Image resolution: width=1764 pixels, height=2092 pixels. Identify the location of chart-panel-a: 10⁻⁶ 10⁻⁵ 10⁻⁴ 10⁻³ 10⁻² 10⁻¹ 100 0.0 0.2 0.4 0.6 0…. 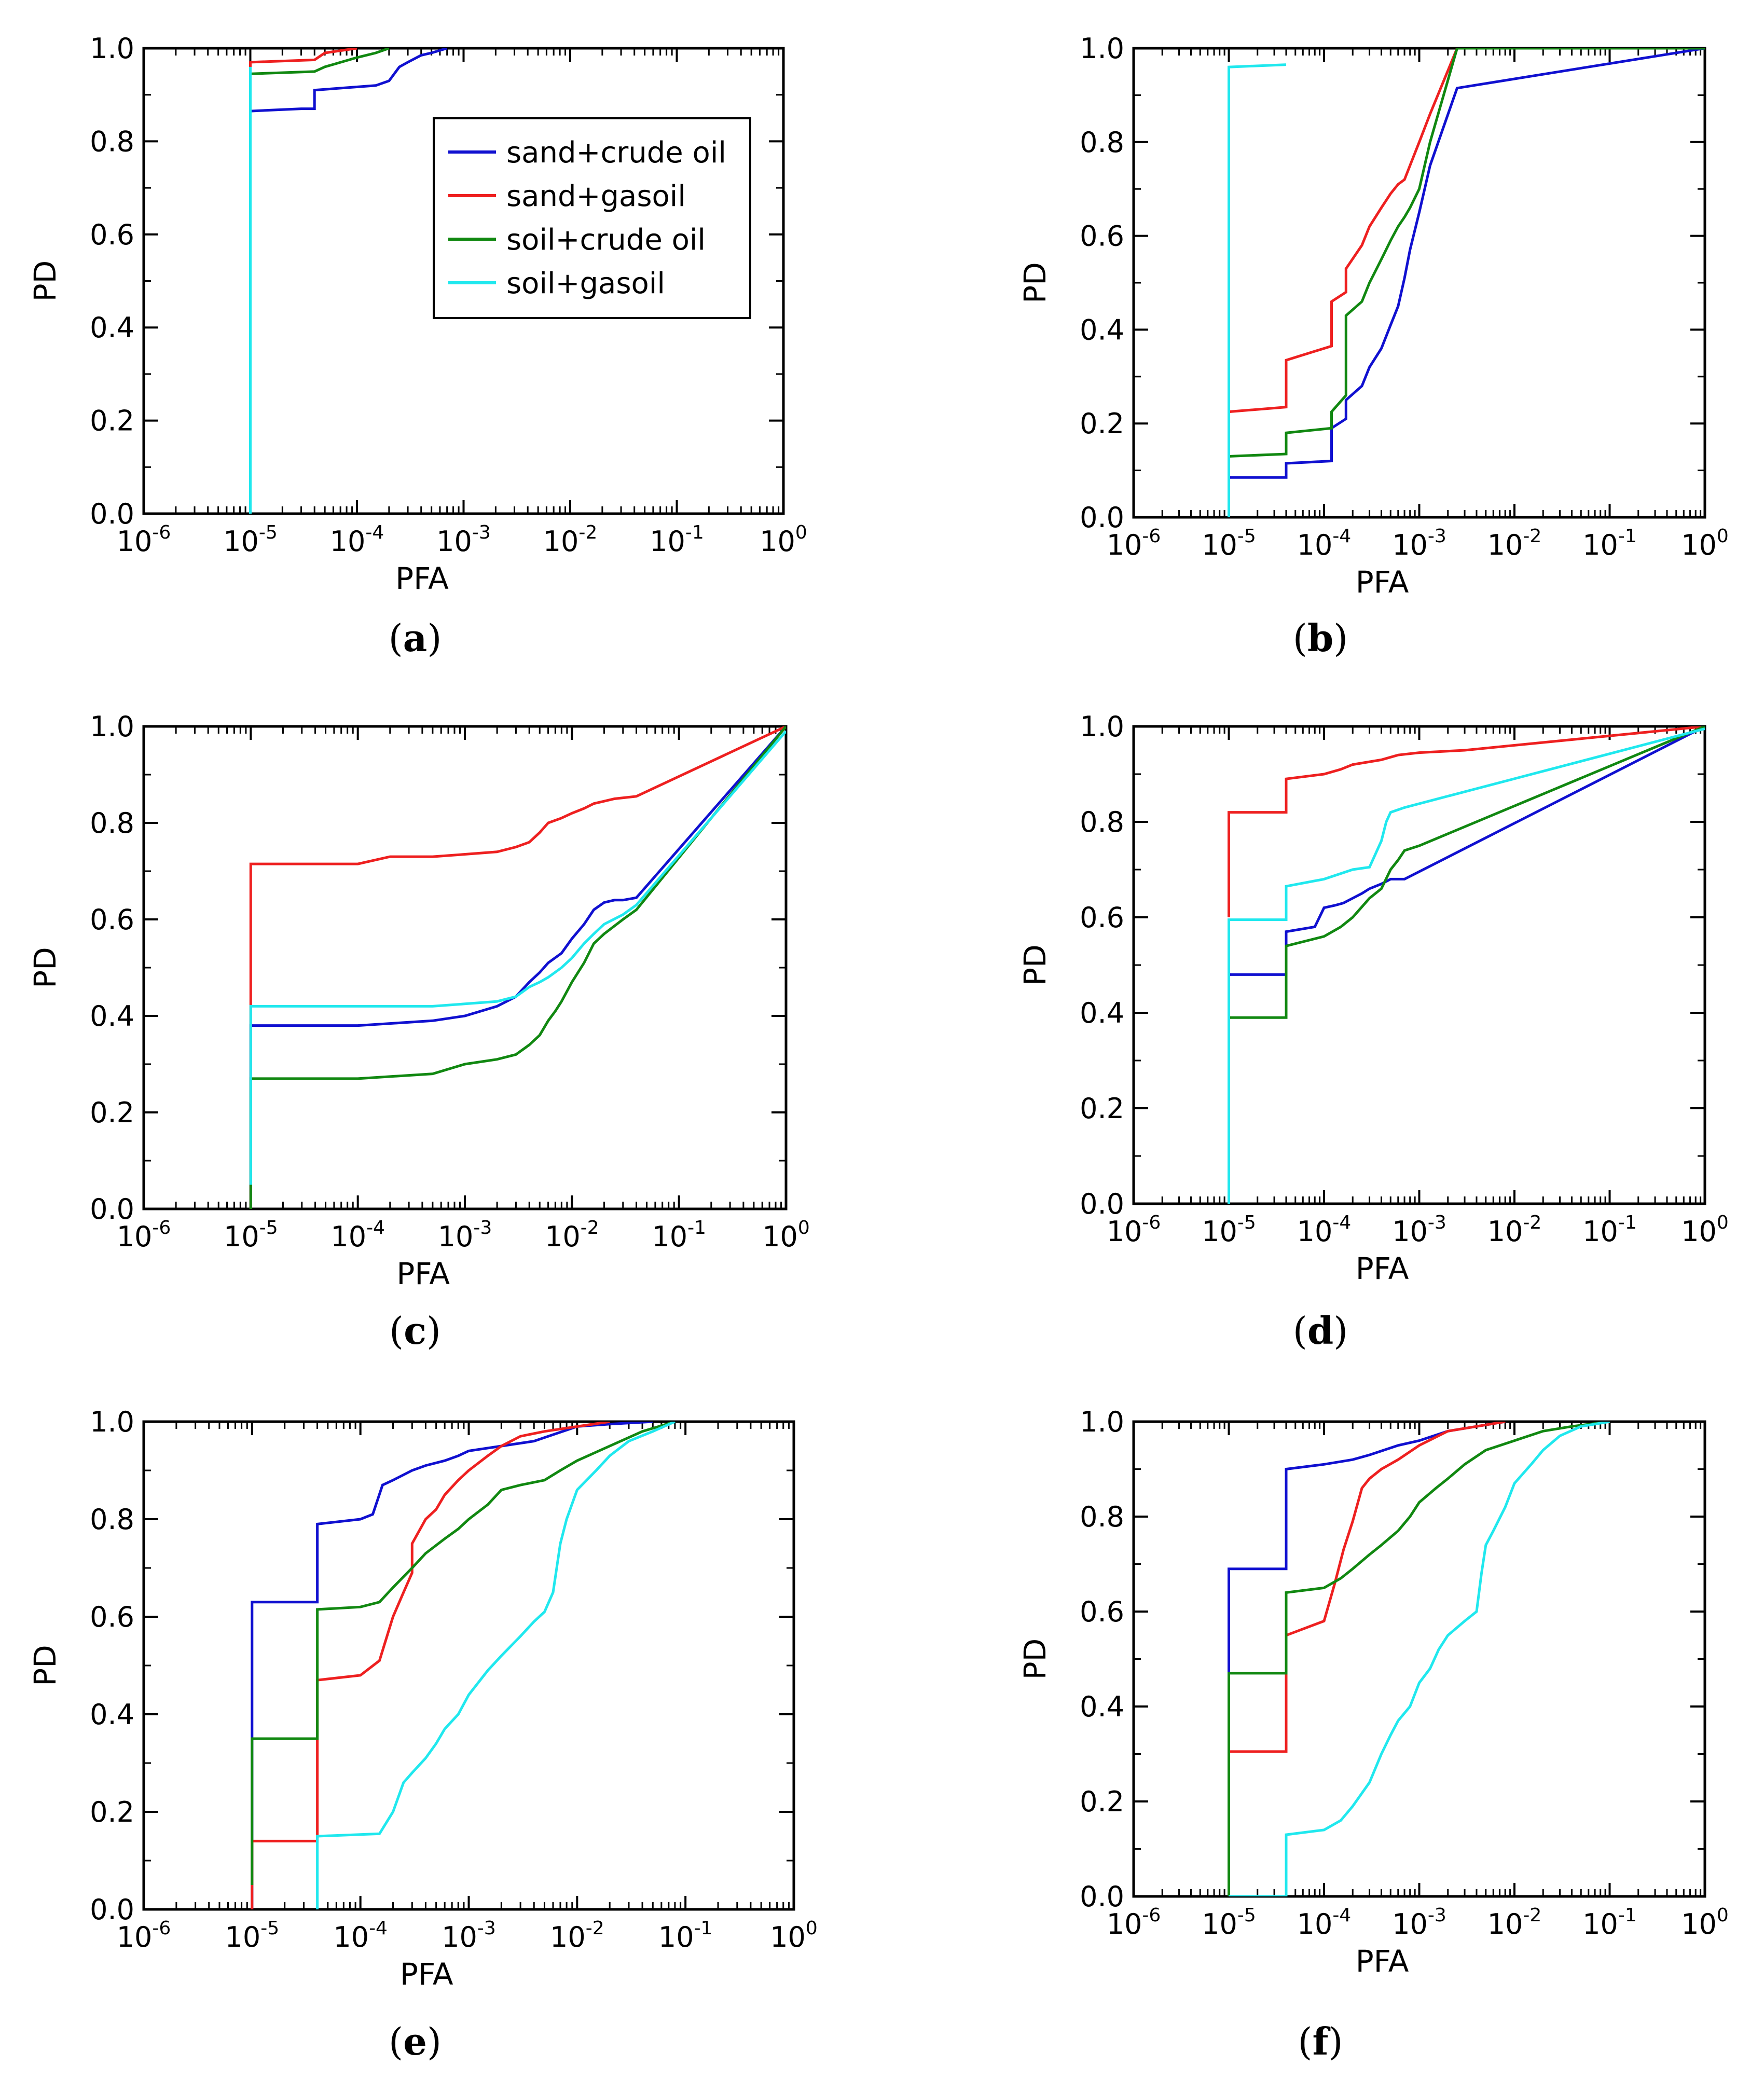
(417, 346).